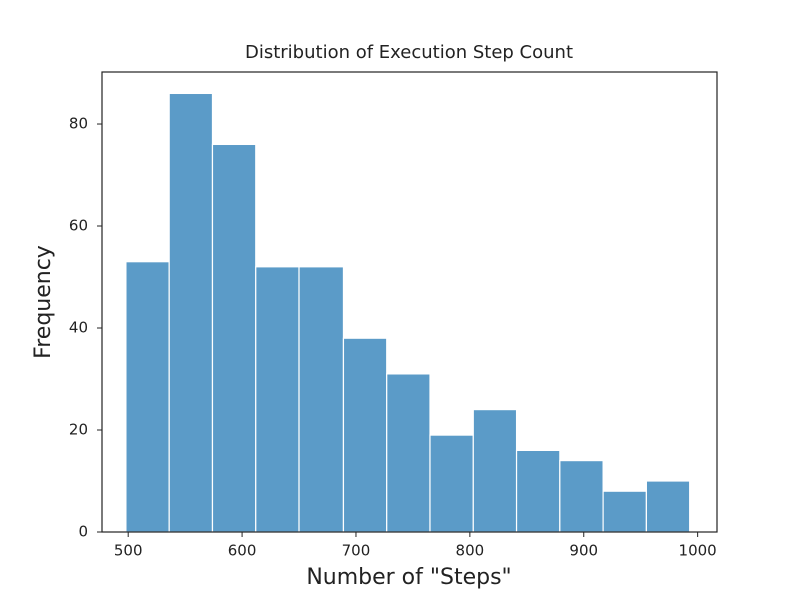  I want to click on y-tick-label: 60, so click(78, 226).